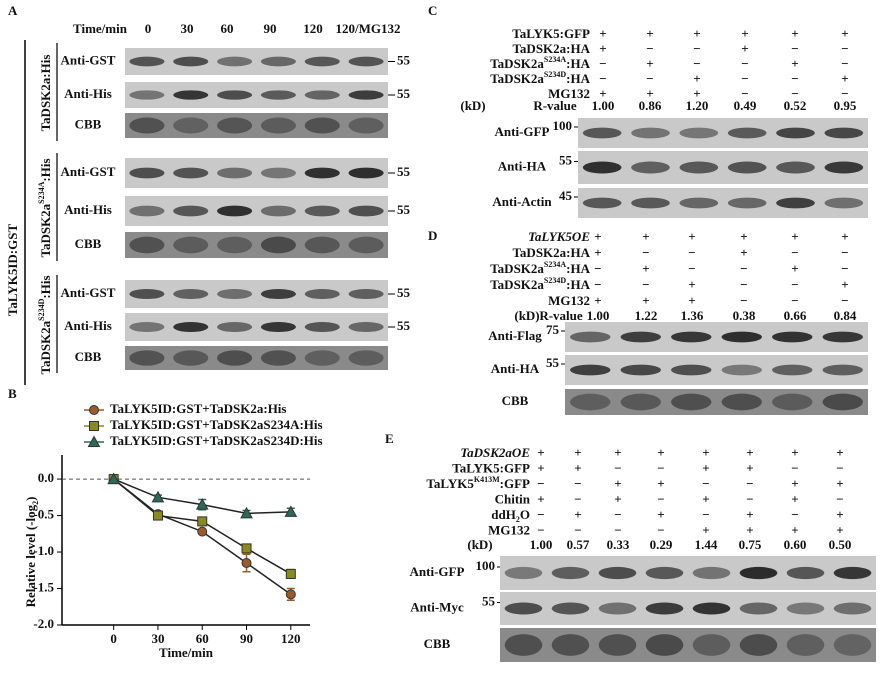  I want to click on superscript: S234D, so click(41, 309).